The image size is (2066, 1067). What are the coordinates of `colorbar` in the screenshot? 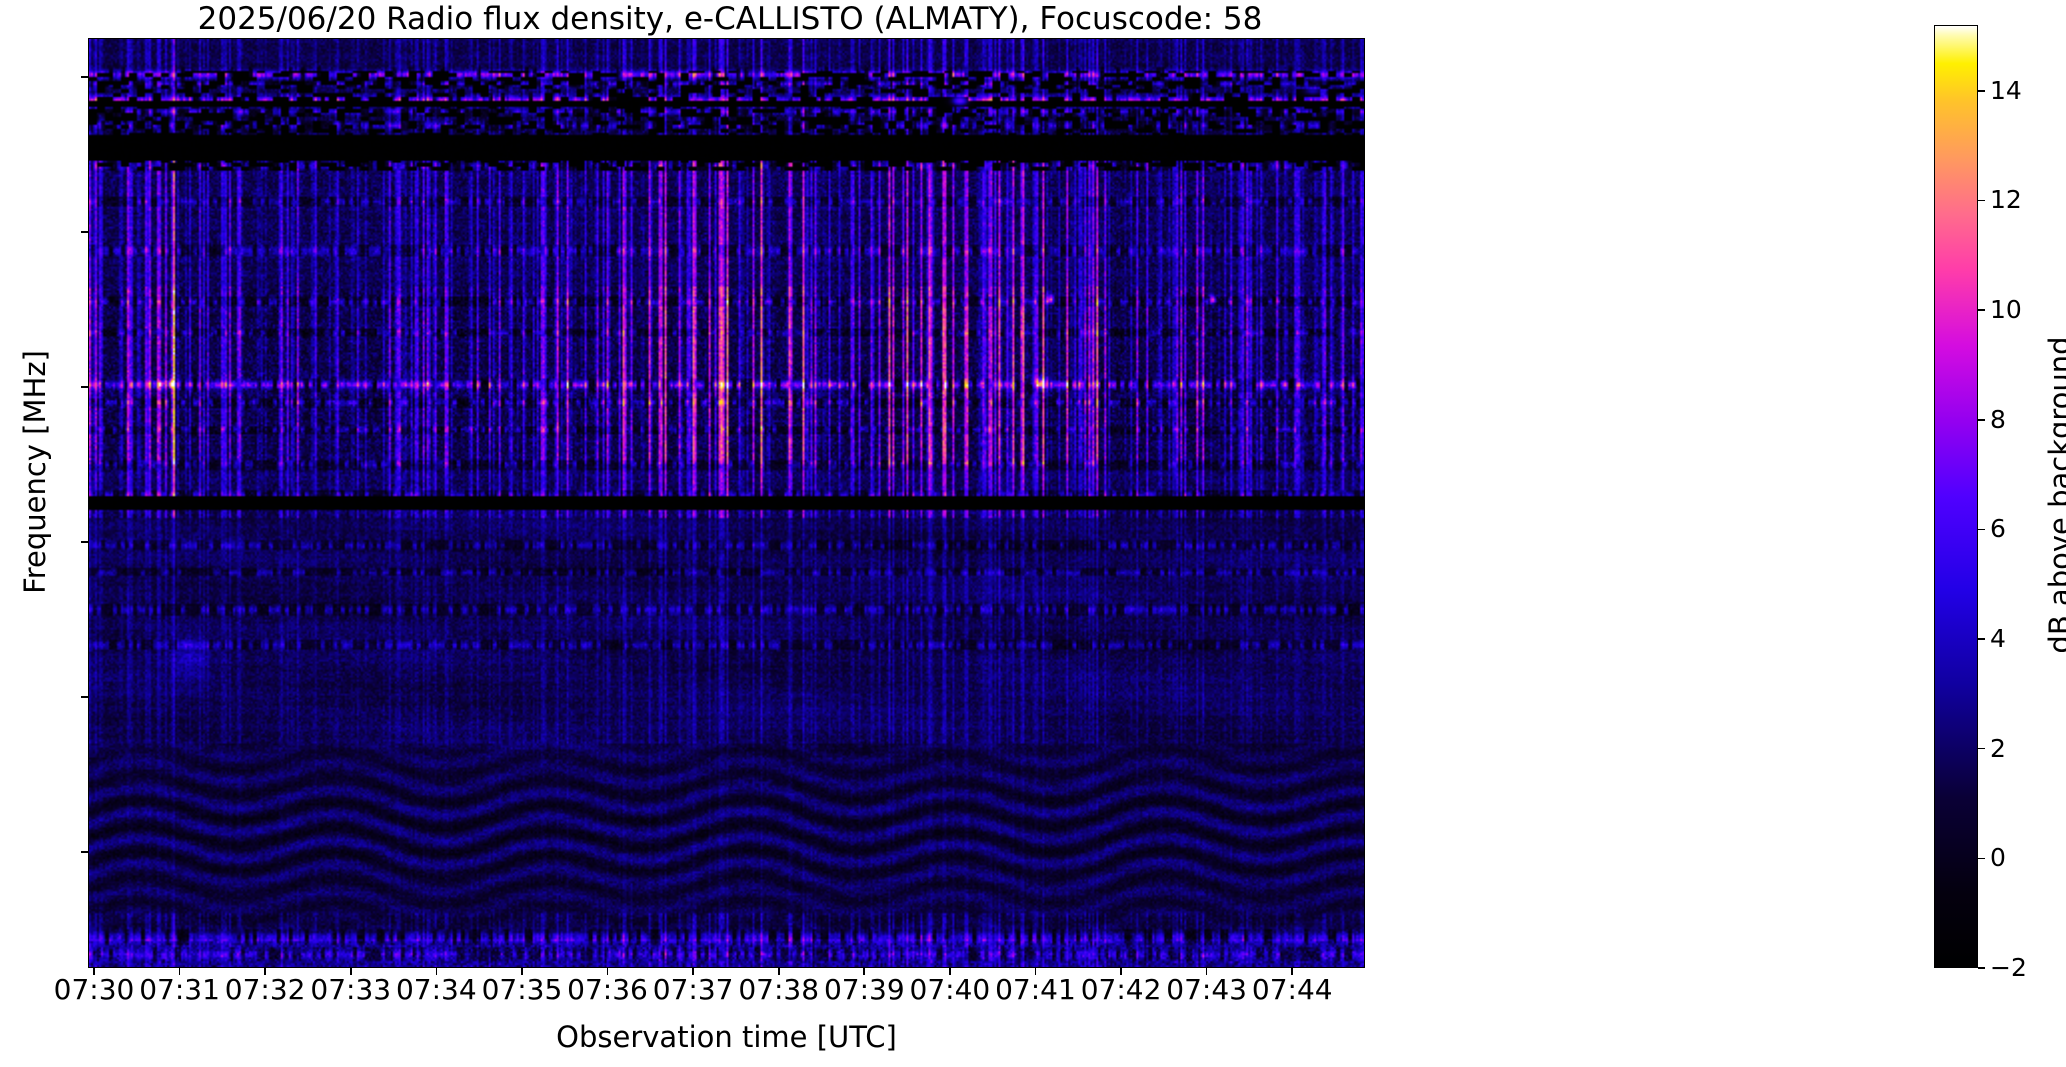 It's located at (1956, 496).